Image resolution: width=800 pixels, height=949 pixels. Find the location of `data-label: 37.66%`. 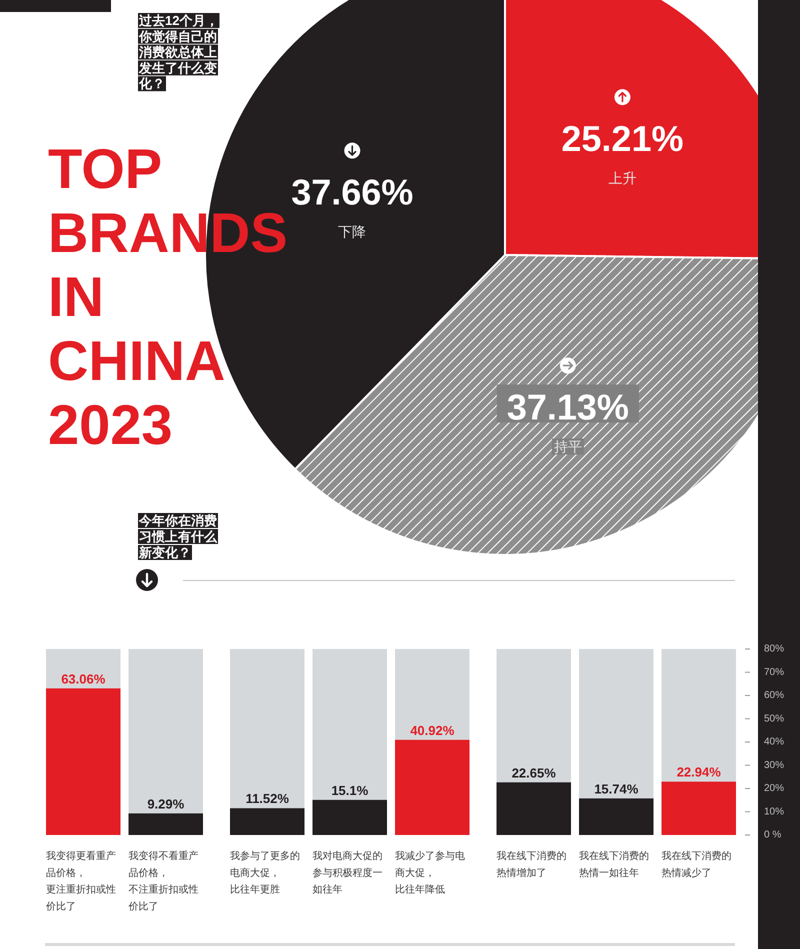

data-label: 37.66% is located at coordinates (352, 192).